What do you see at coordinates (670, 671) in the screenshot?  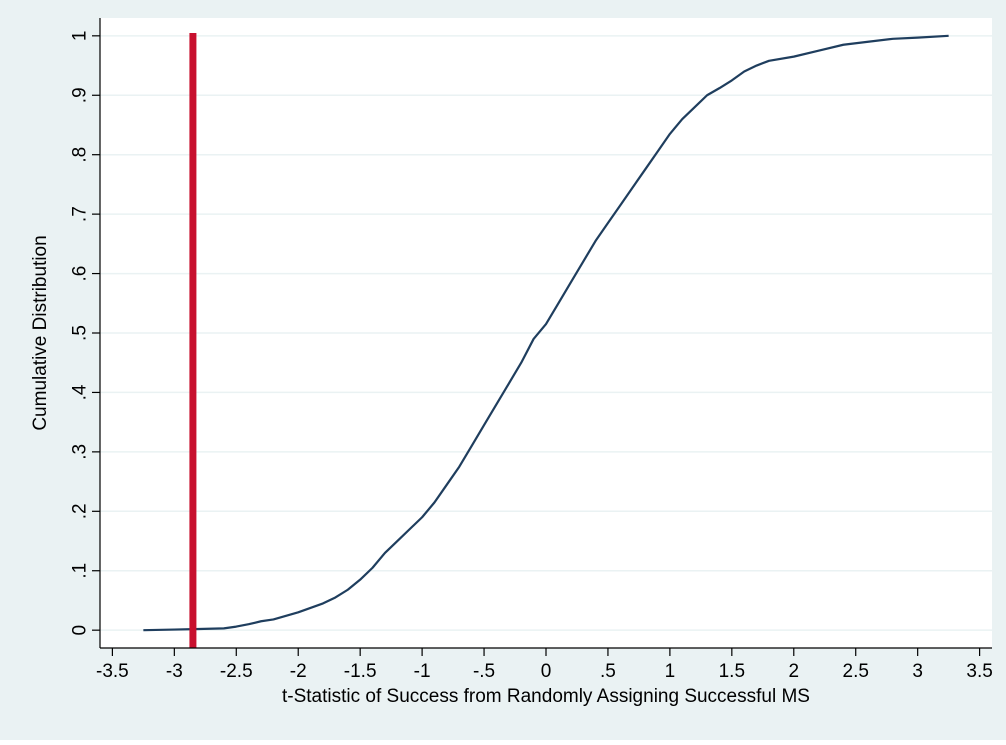 I see `x-tick-label-9: 1` at bounding box center [670, 671].